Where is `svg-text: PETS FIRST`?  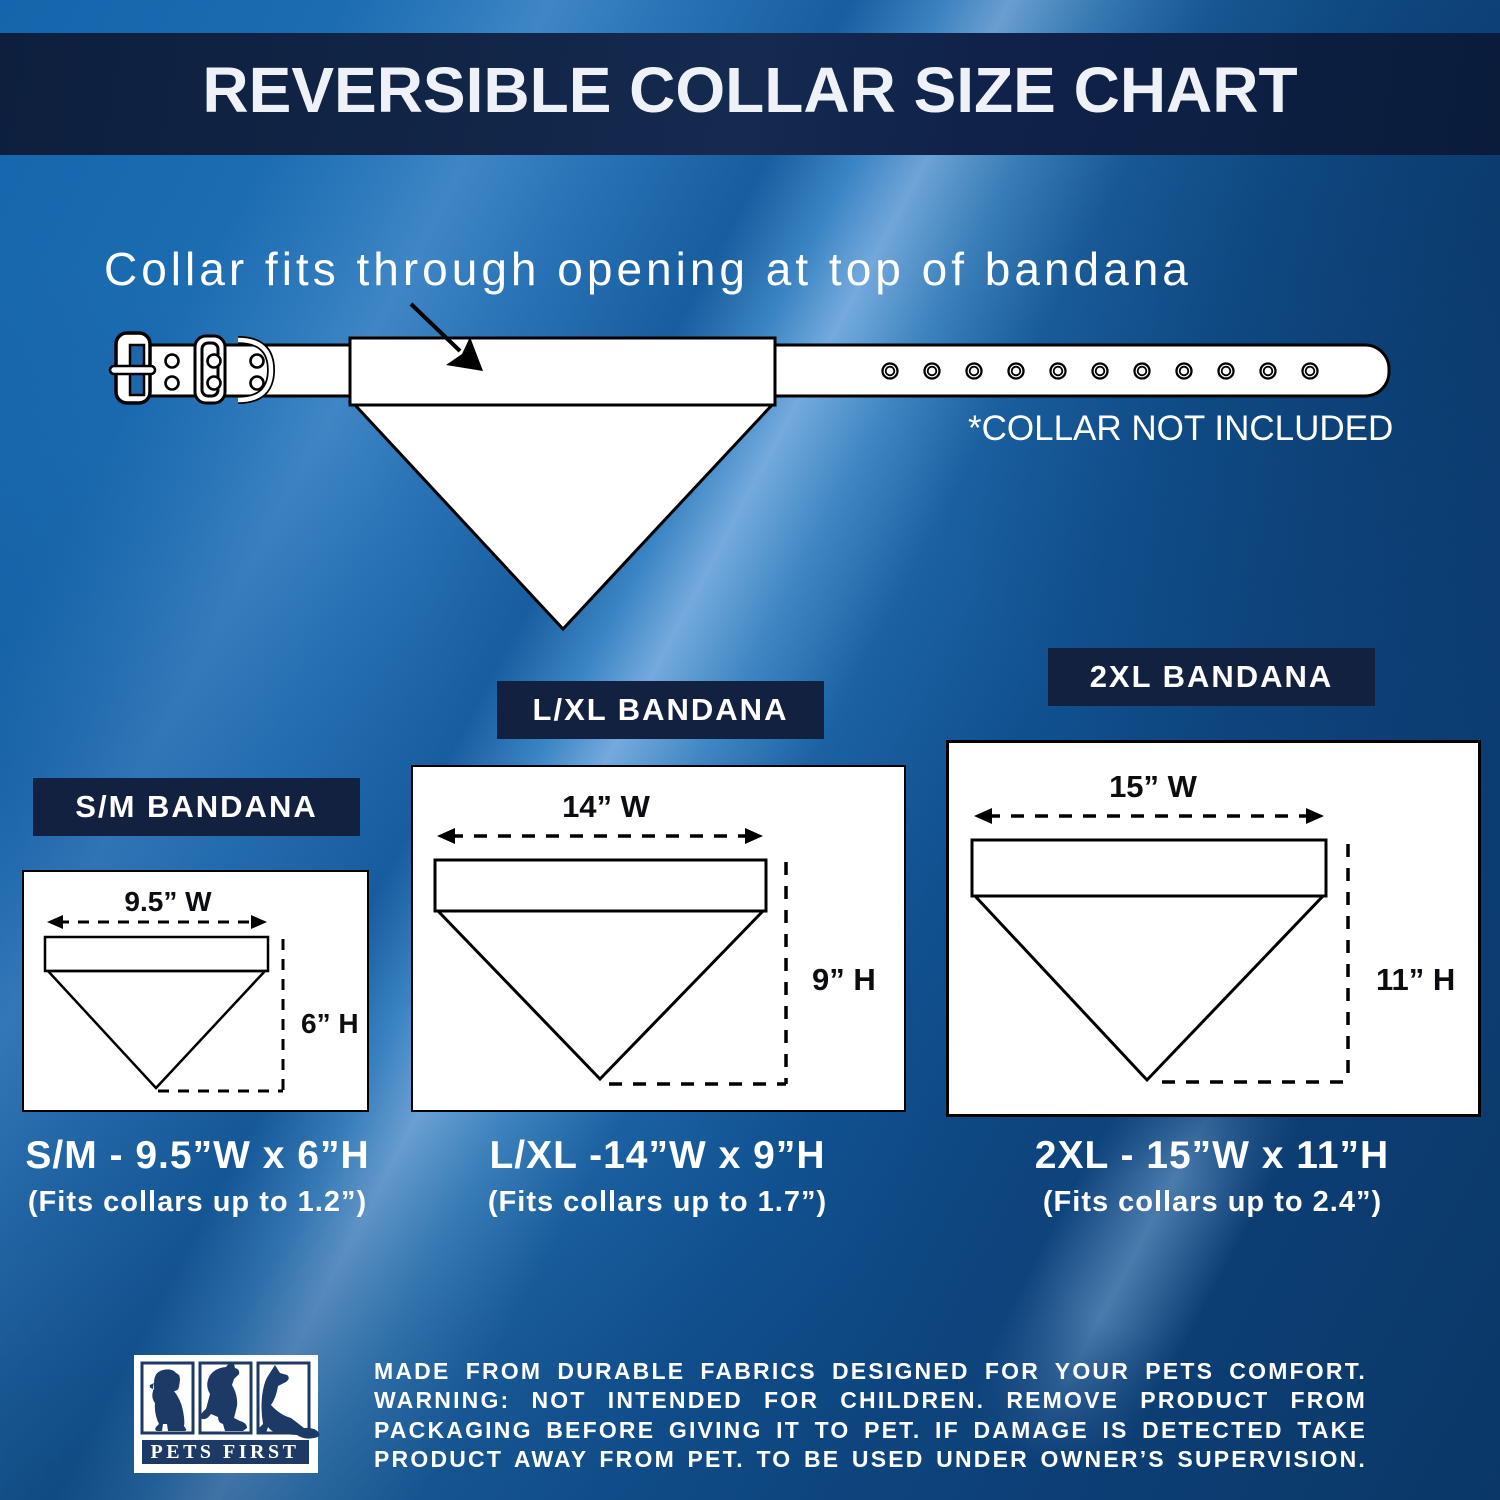
svg-text: PETS FIRST is located at coordinates (225, 1452).